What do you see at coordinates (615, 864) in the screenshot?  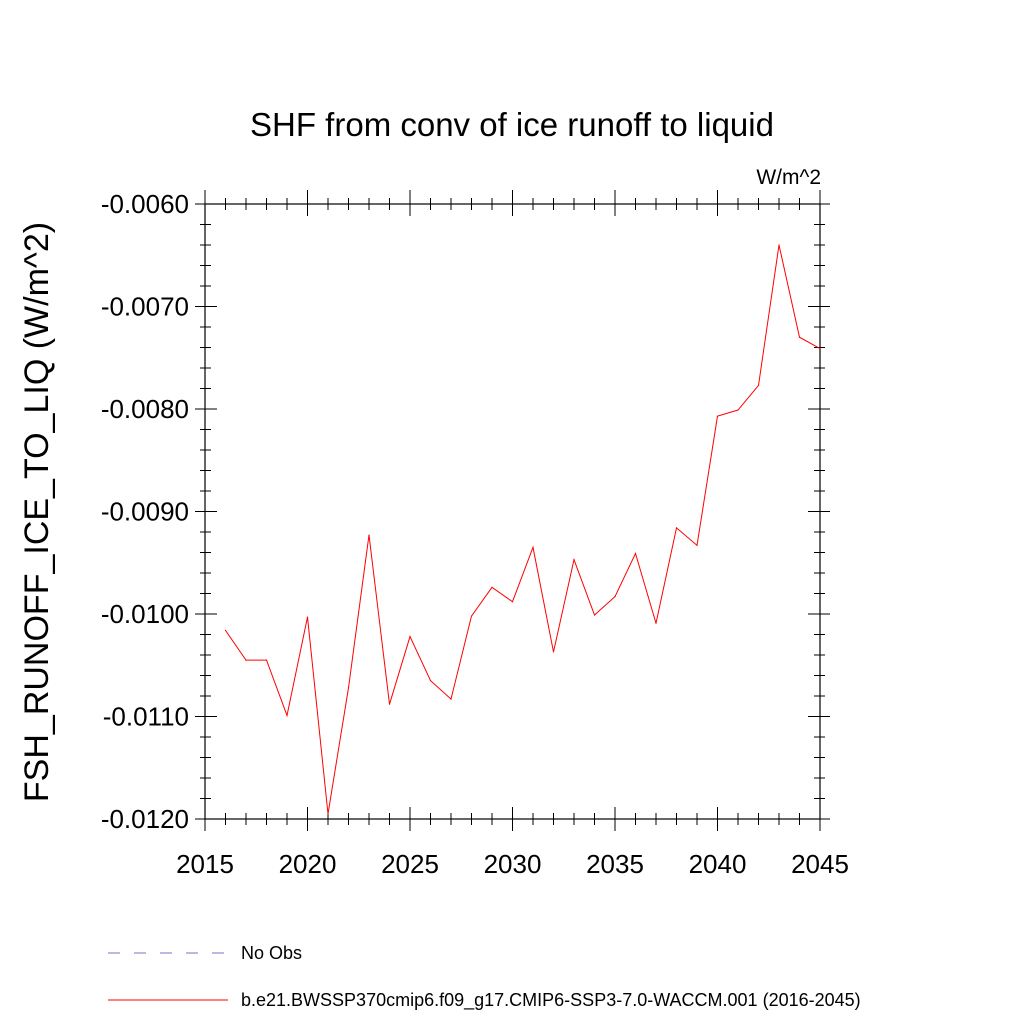 I see `x-tick-label: 2035` at bounding box center [615, 864].